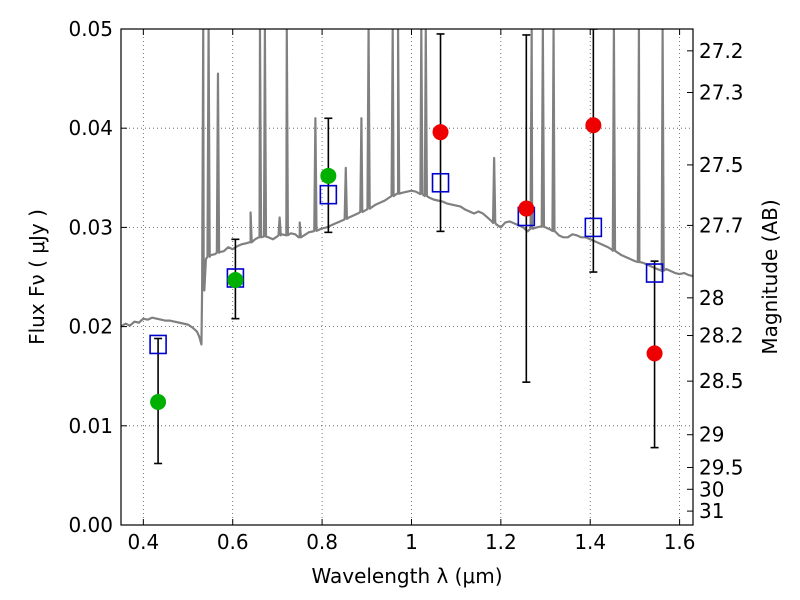 This screenshot has width=800, height=600. What do you see at coordinates (37, 277) in the screenshot?
I see `y-axis-left-title: Flux Fν ( μJy )` at bounding box center [37, 277].